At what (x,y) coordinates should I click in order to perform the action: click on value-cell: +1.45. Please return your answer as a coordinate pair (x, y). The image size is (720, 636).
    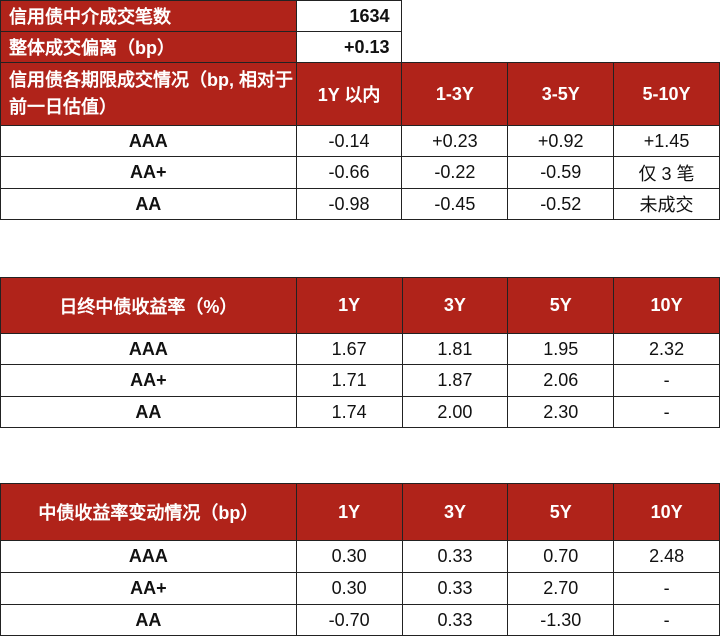
    Looking at the image, I should click on (666, 141).